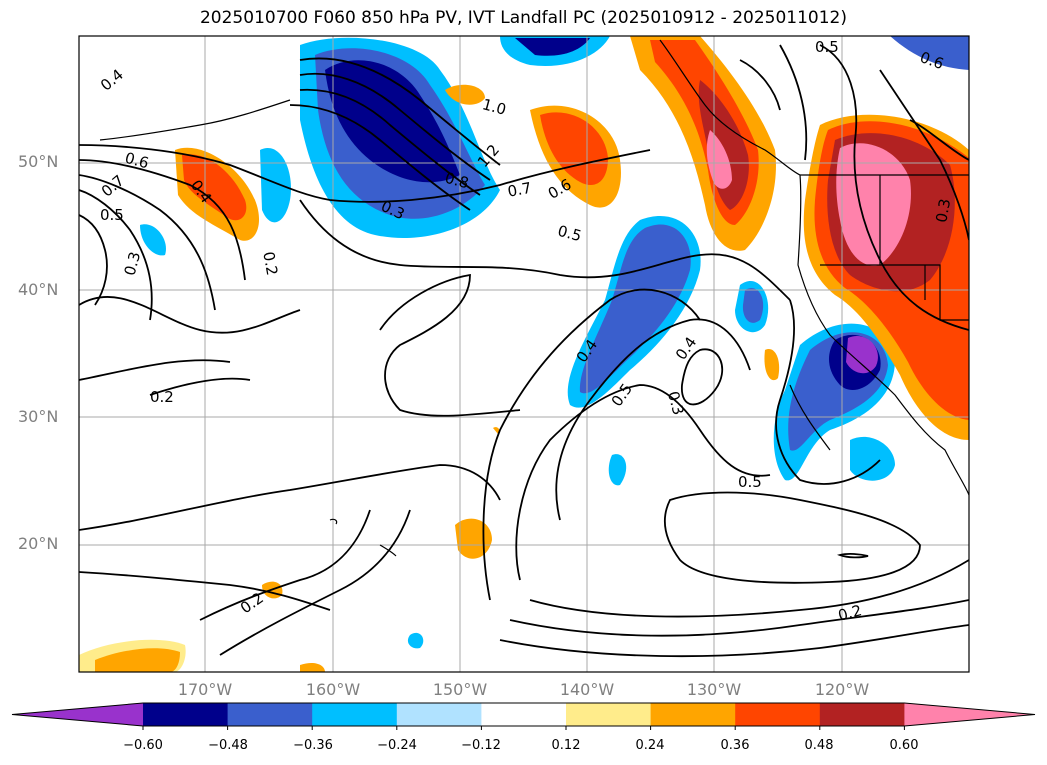 The image size is (1047, 765). Describe the element at coordinates (714, 689) in the screenshot. I see `lon-label: 130°W` at that location.